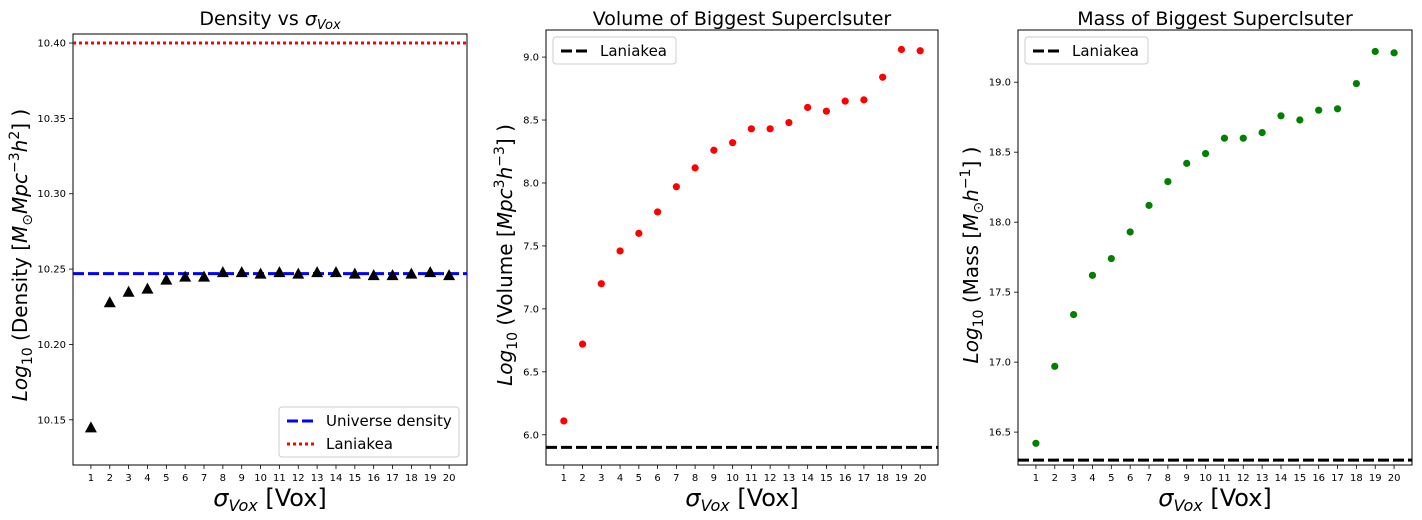  I want to click on density-x-tick-label: 5, so click(166, 478).